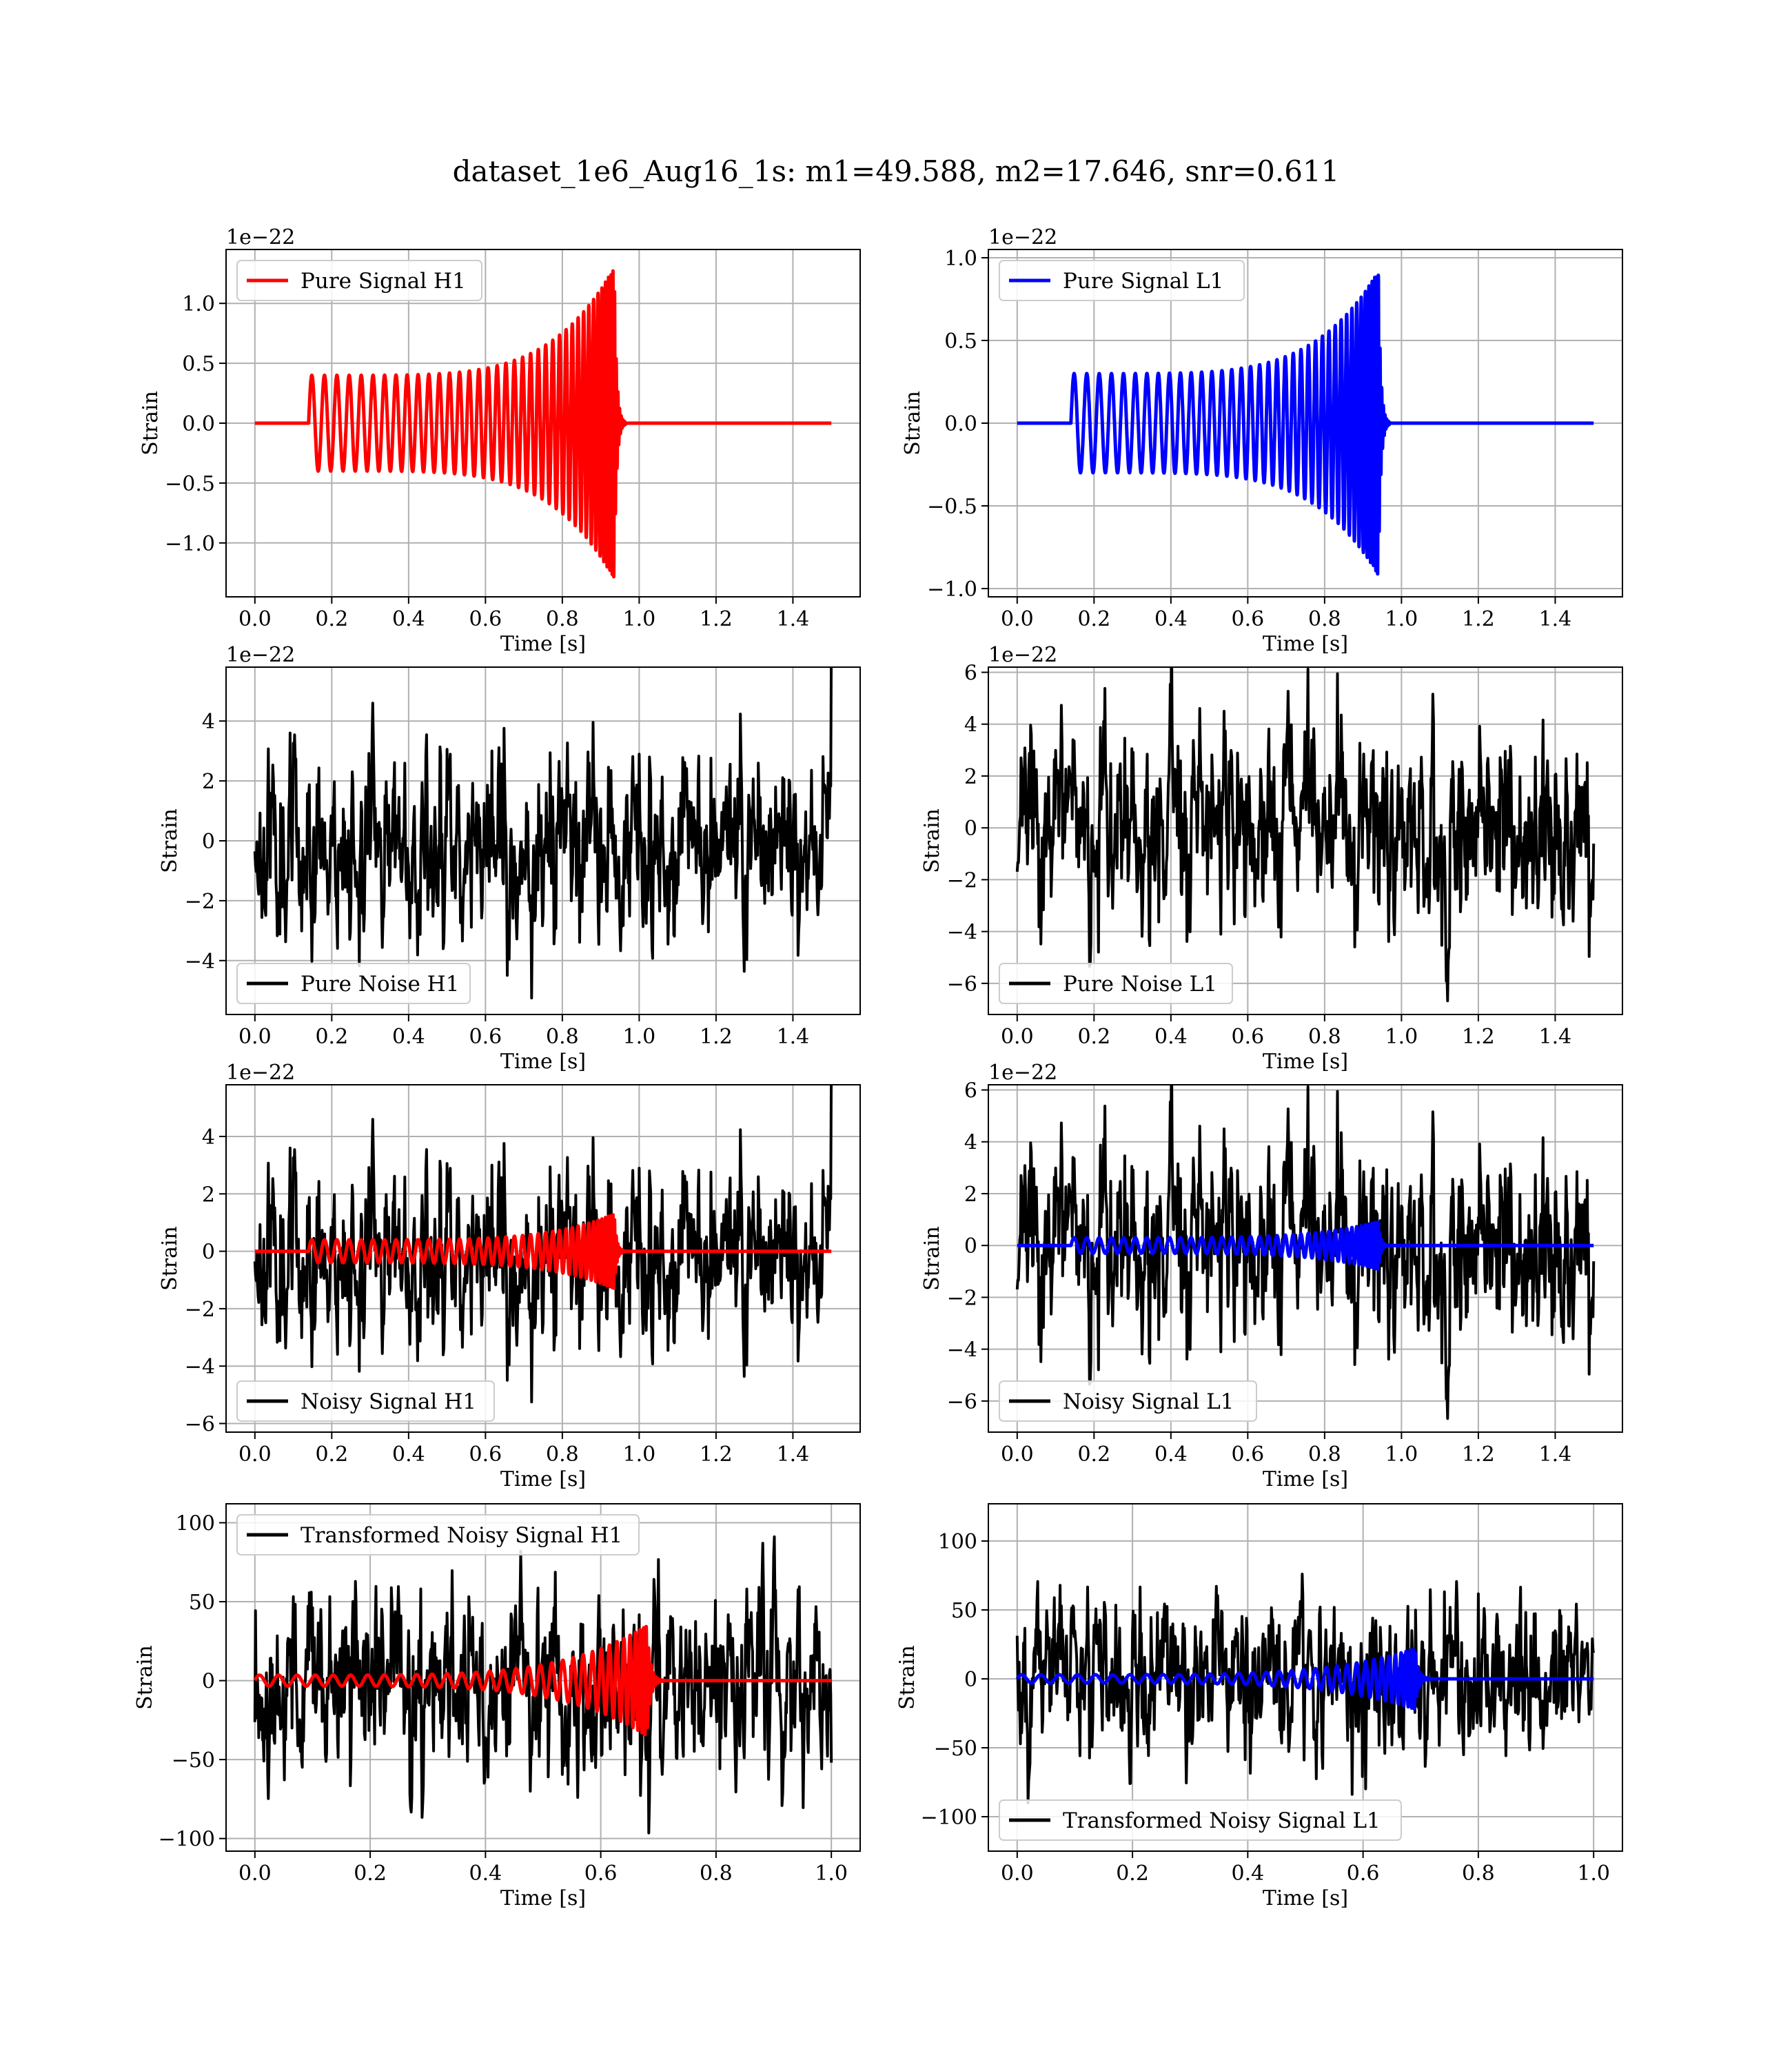 This screenshot has width=1792, height=2071. I want to click on y-tick-label: 0.0, so click(961, 424).